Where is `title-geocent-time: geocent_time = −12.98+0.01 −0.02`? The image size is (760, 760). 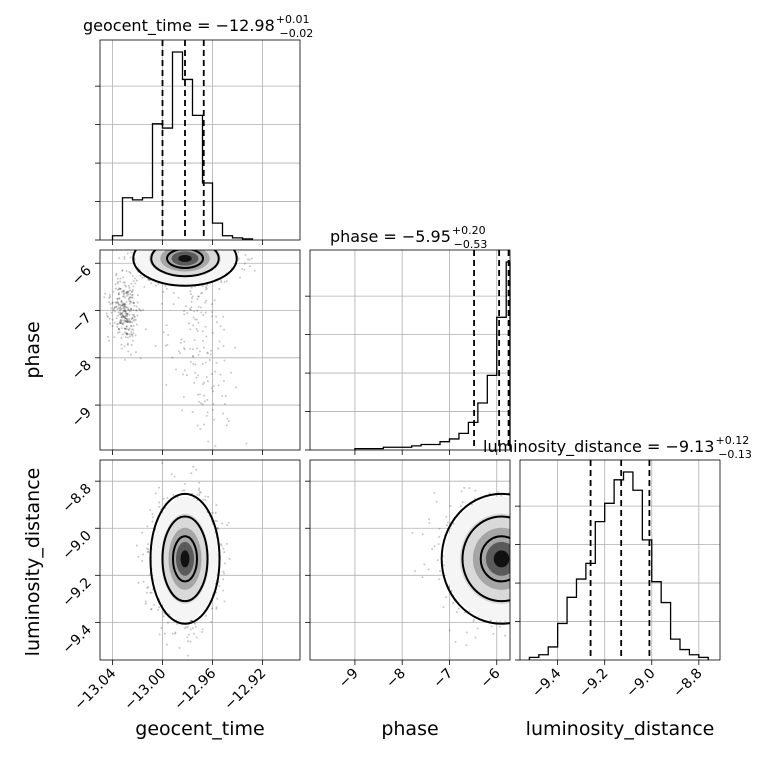
title-geocent-time: geocent_time = −12.98+0.01 −0.02 is located at coordinates (198, 26).